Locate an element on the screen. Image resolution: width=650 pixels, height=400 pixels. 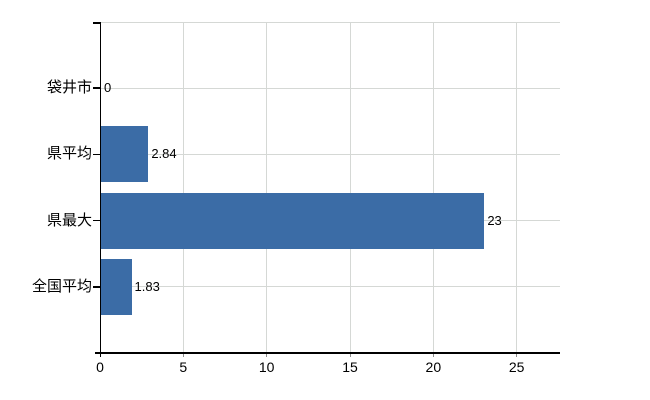
x-axis-tick-label: 5 is located at coordinates (183, 367).